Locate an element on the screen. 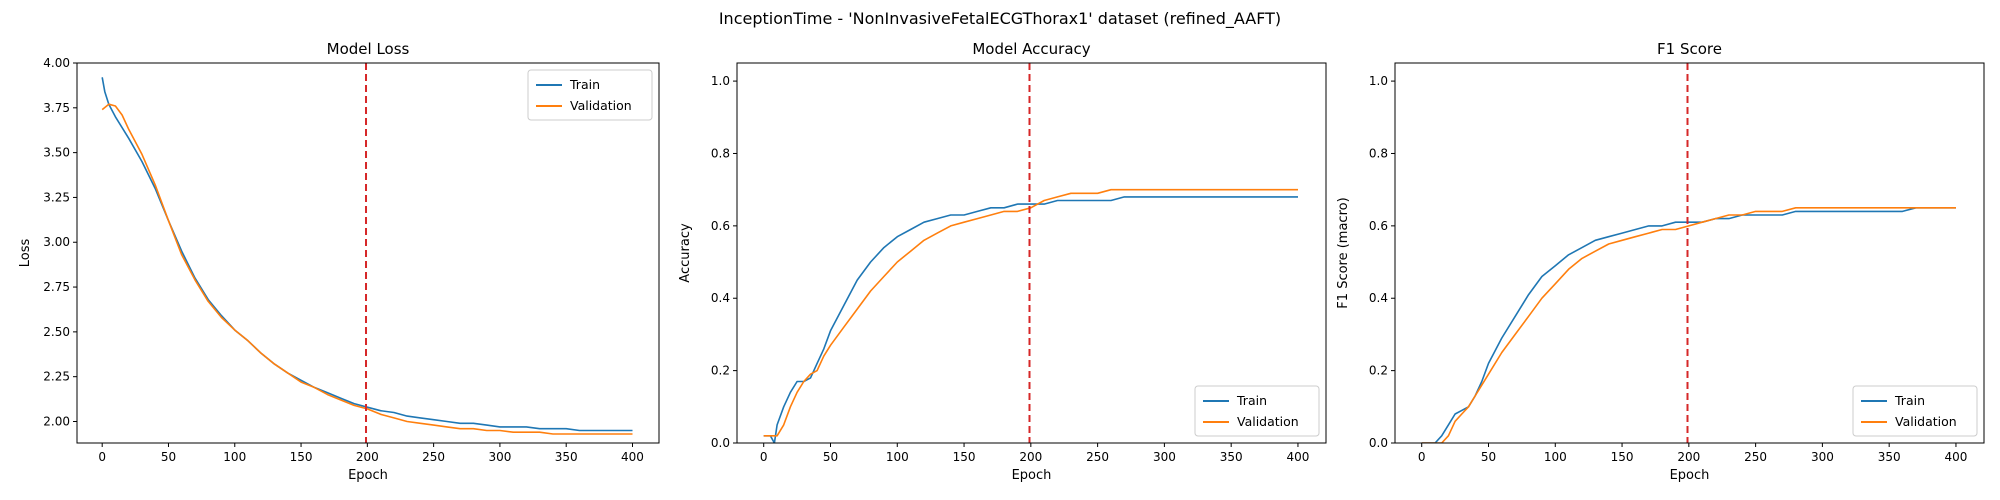 The image size is (2000, 500). y-tick-label: 2.25 is located at coordinates (56, 377).